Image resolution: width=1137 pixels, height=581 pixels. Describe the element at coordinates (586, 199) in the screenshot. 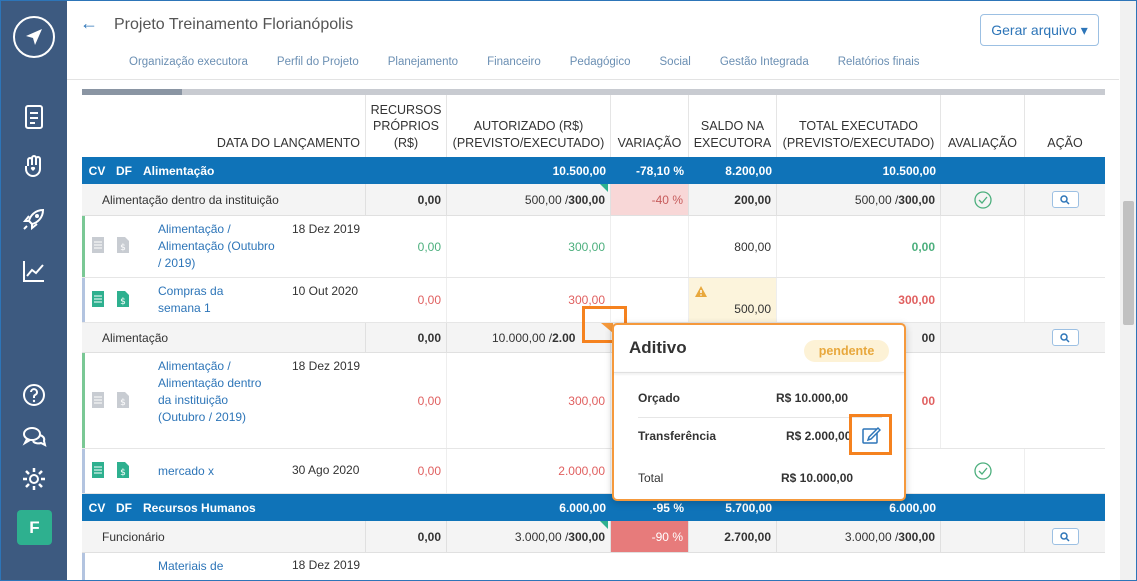

I see `authorized-executed: 300,00` at that location.